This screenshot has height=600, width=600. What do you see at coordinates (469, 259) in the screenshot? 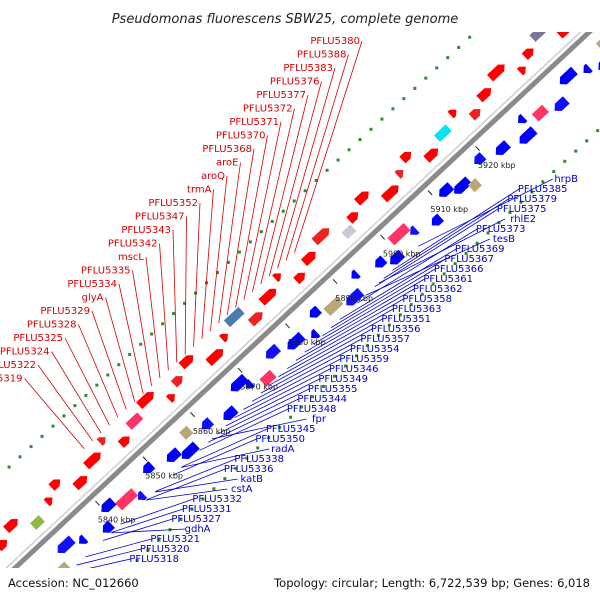
I see `gene-label-reverse: PFLU5367` at bounding box center [469, 259].